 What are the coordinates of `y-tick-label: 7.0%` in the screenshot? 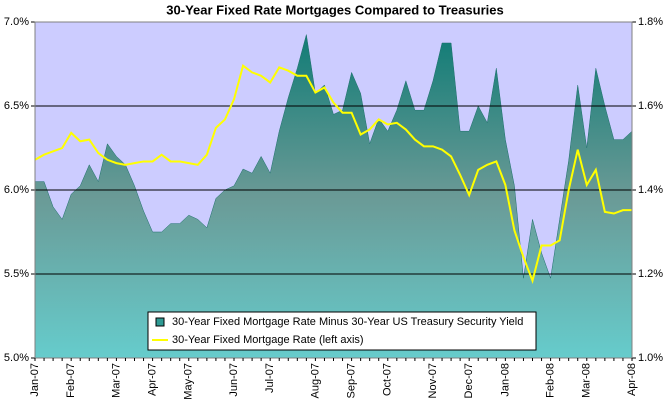 It's located at (16, 22).